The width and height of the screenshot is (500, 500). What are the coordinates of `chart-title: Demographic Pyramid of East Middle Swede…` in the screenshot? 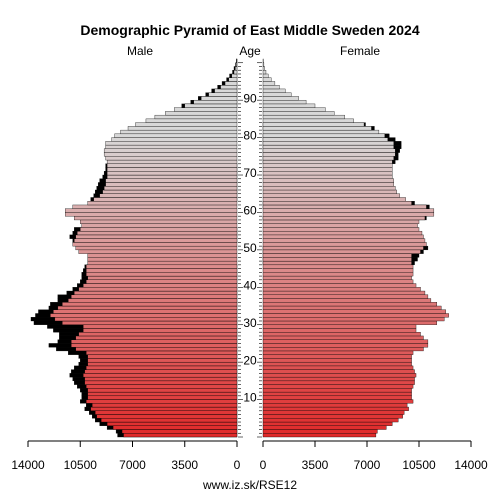 It's located at (249, 30).